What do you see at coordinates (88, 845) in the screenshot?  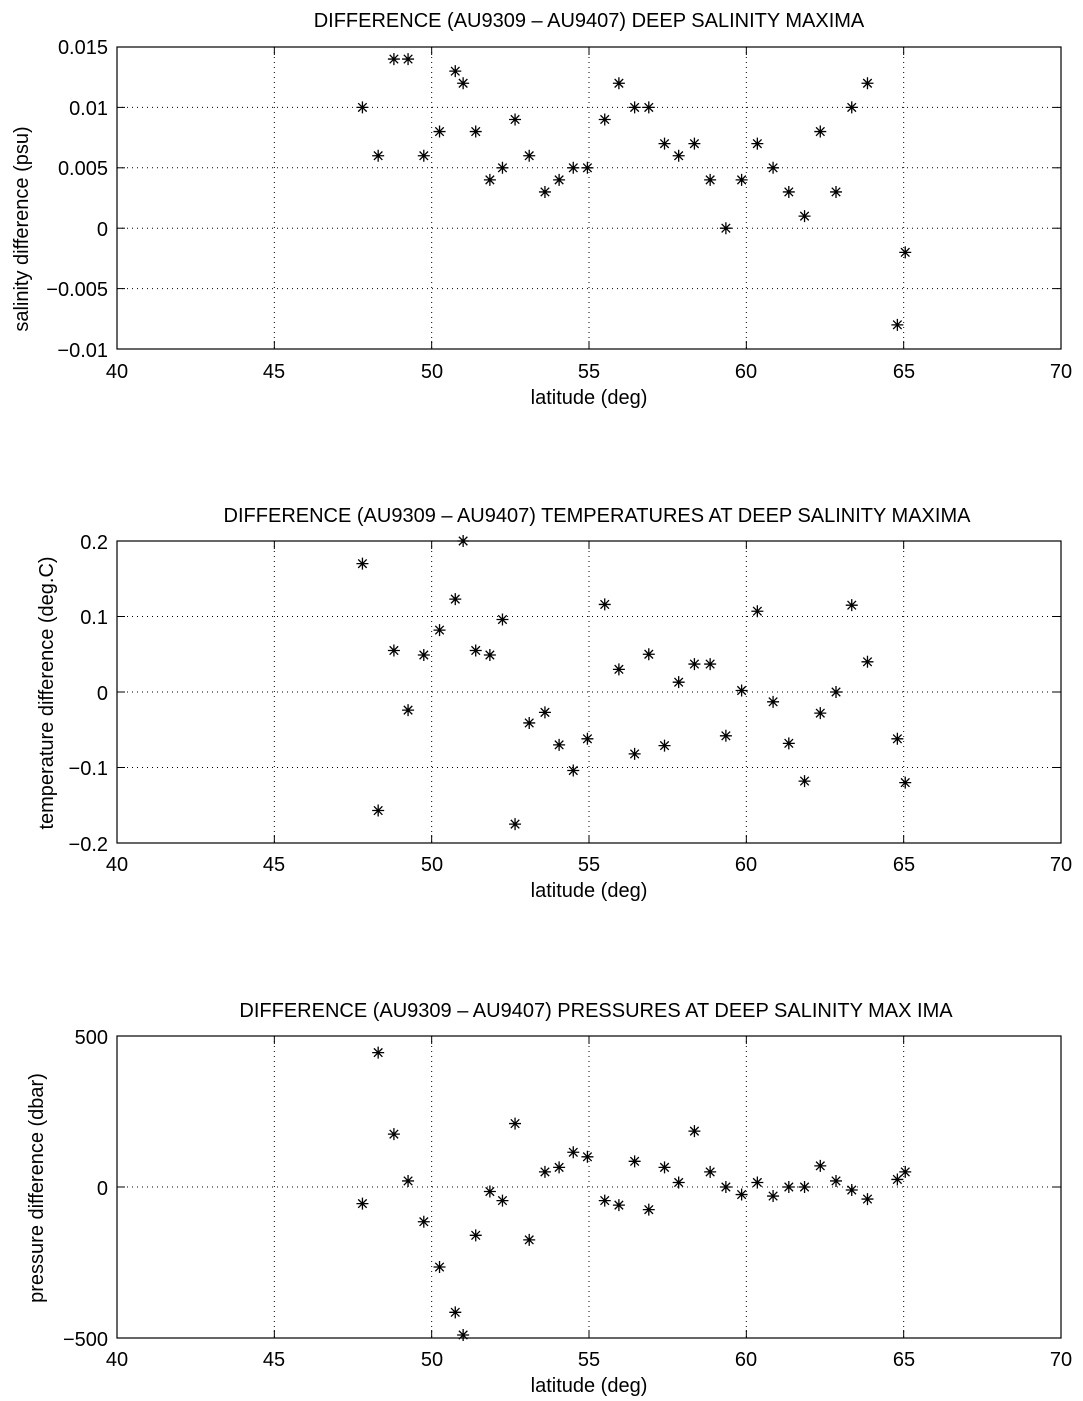 I see `y-tick-label: −0.2` at bounding box center [88, 845].